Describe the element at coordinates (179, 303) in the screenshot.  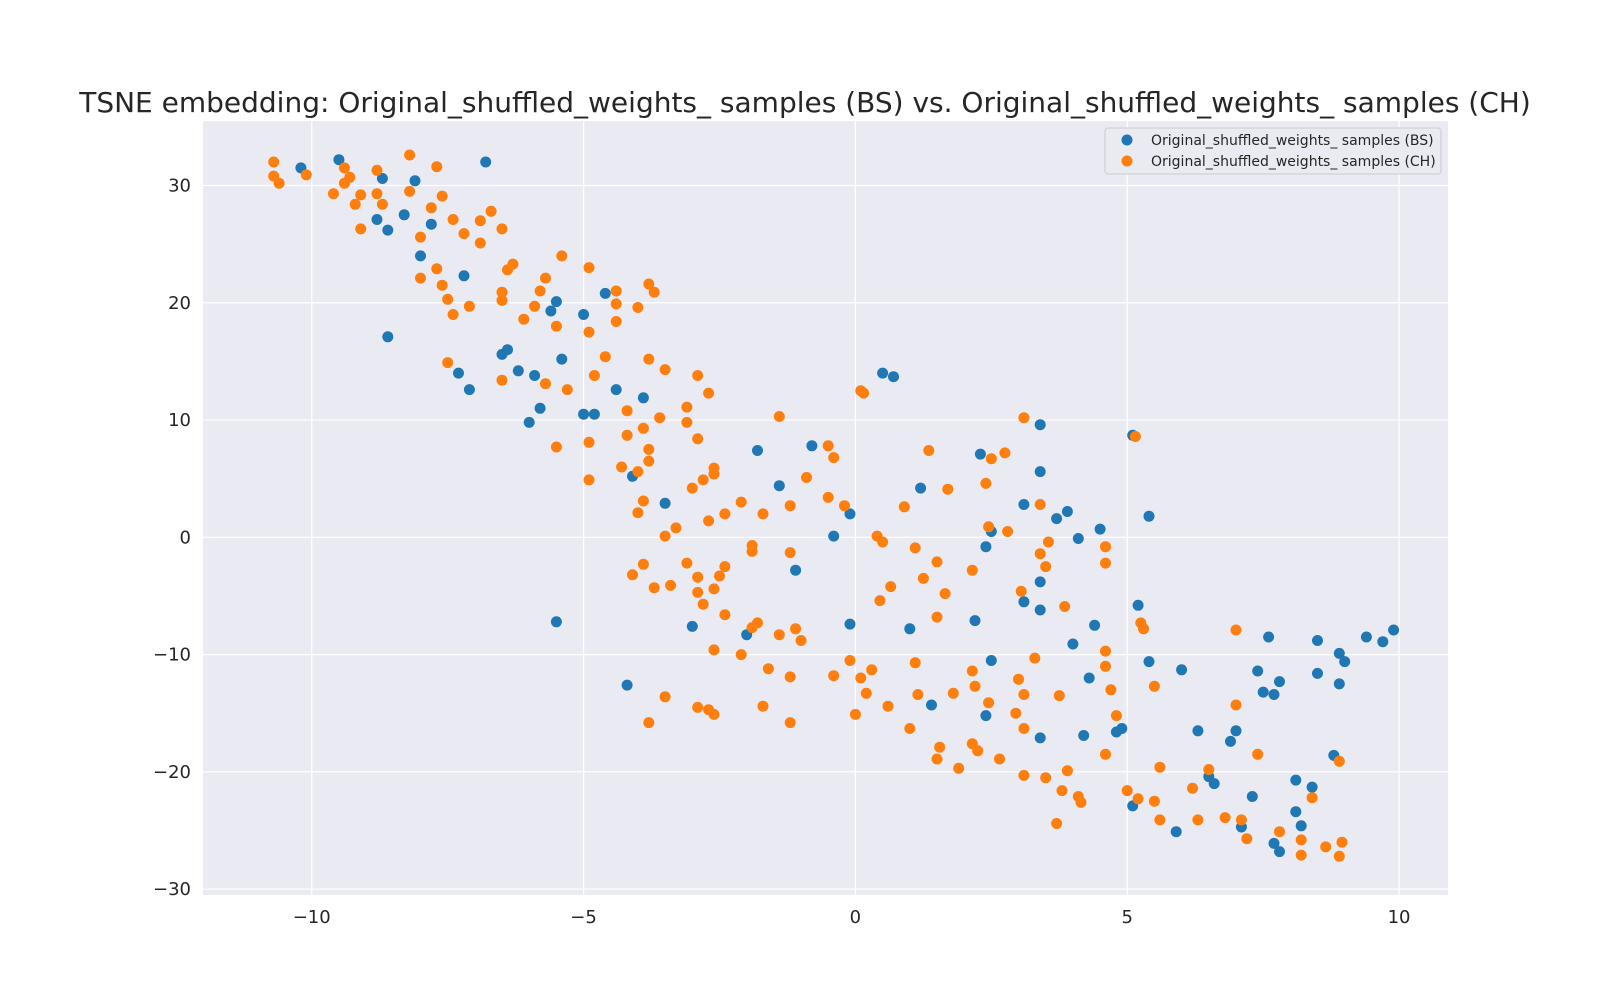
I see `y-tick-label: 20` at that location.